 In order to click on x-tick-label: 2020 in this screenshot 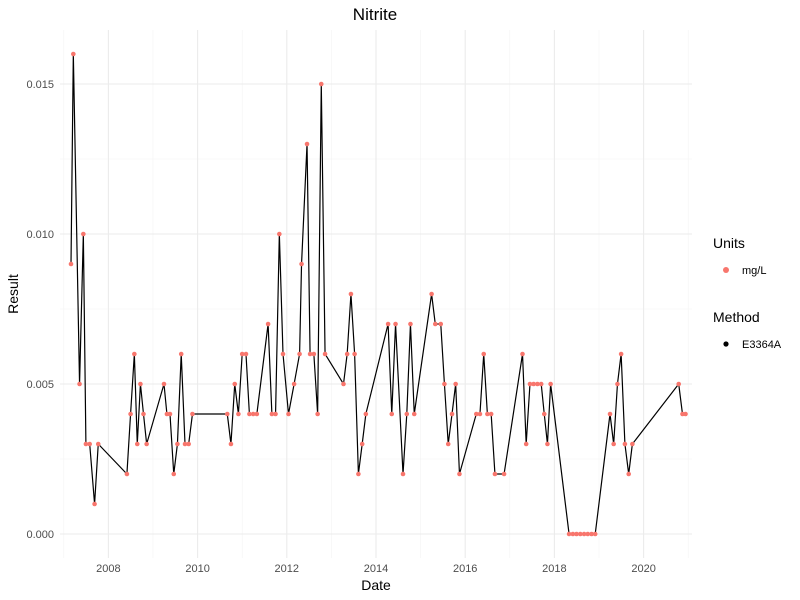, I will do `click(643, 569)`.